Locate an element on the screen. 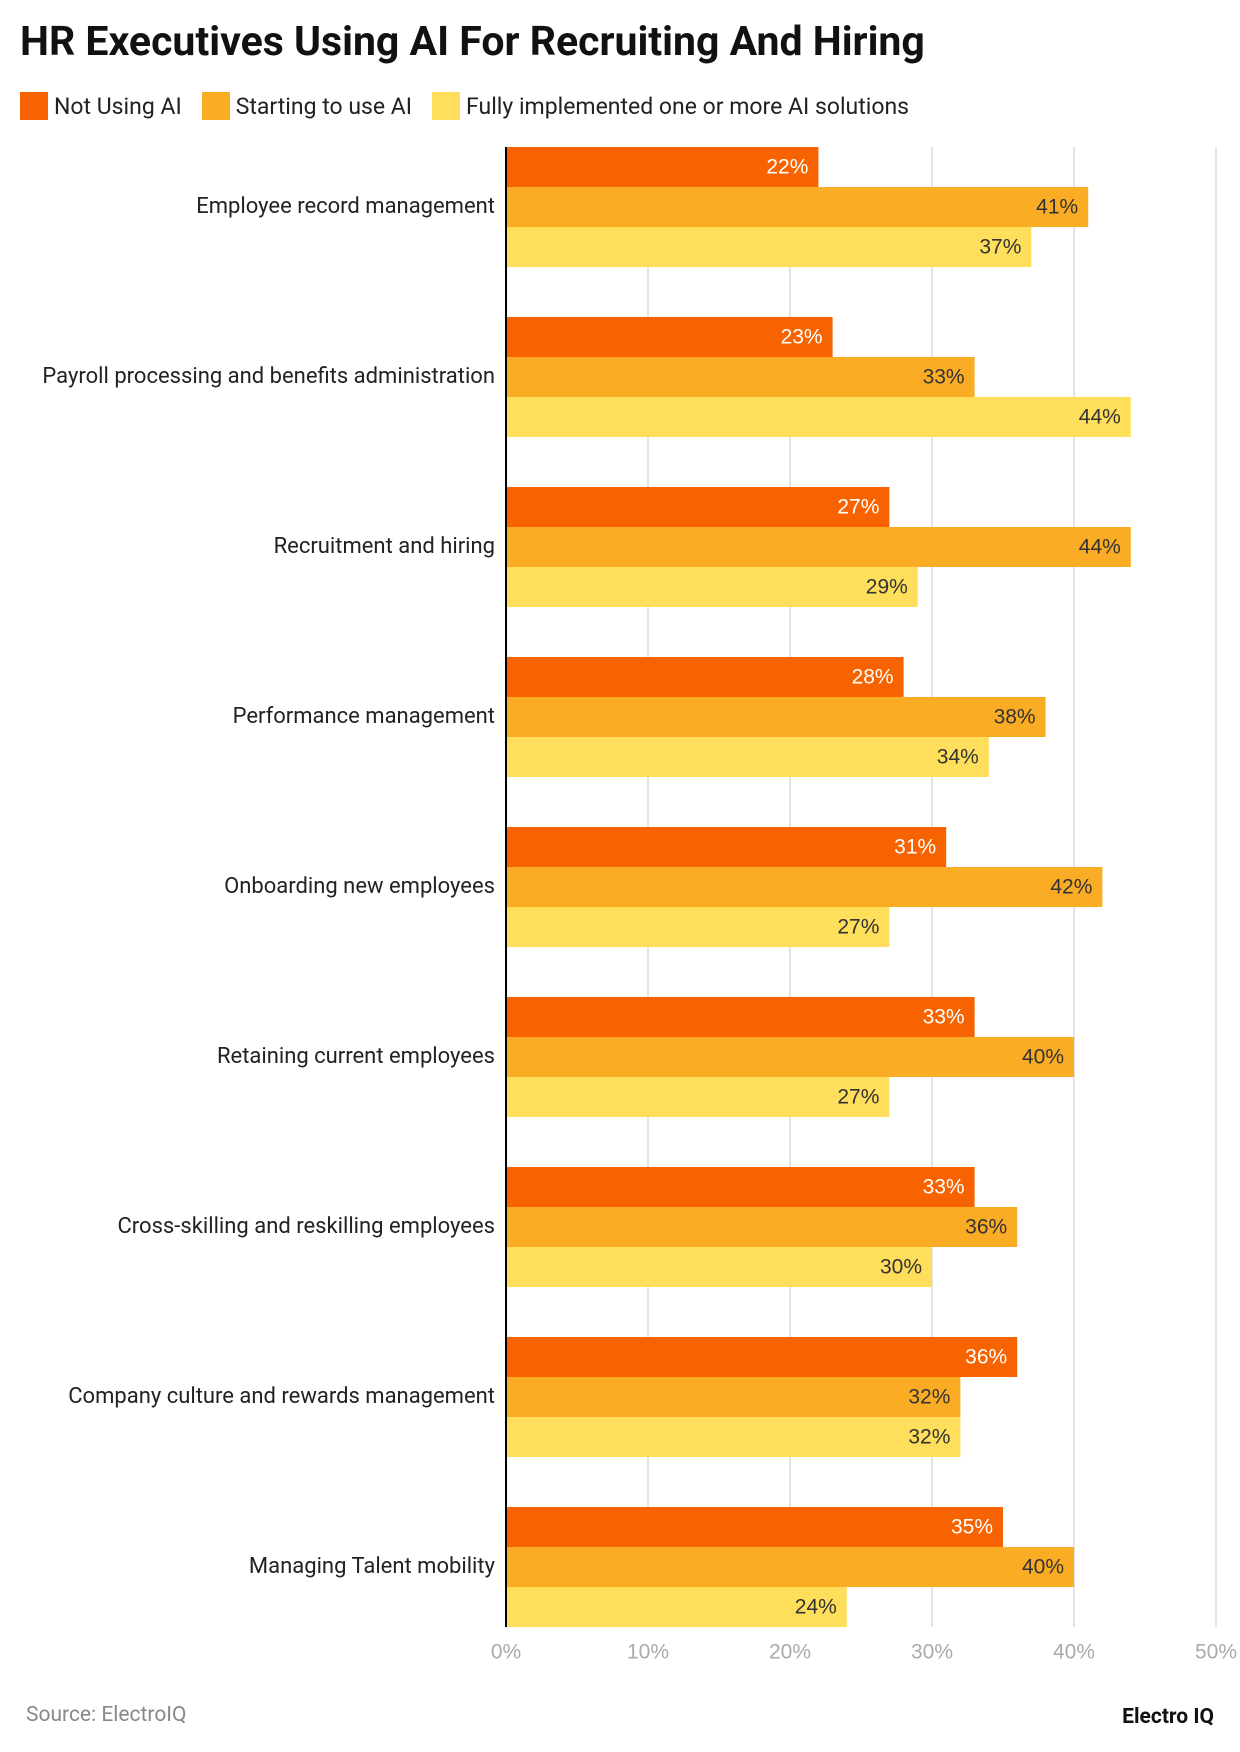 The image size is (1240, 1752). data-label: 38% is located at coordinates (1015, 717).